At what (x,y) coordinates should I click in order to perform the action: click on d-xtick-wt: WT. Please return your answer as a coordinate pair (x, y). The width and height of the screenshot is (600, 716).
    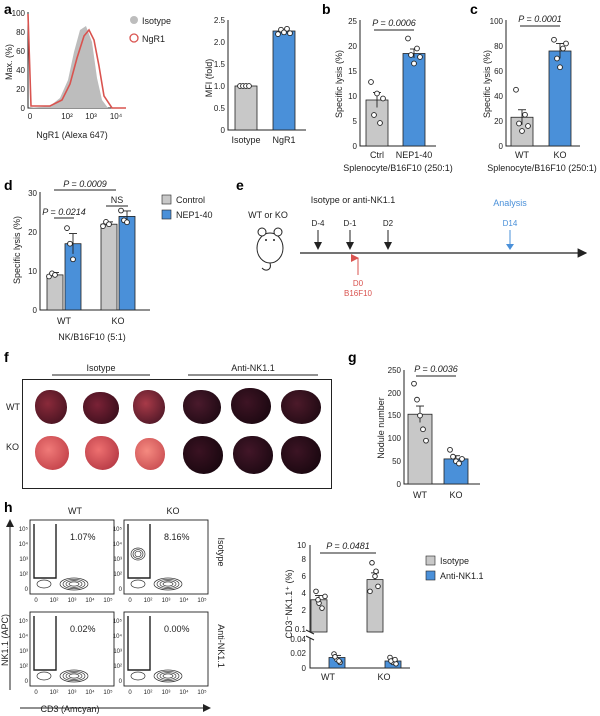
    Looking at the image, I should click on (64, 321).